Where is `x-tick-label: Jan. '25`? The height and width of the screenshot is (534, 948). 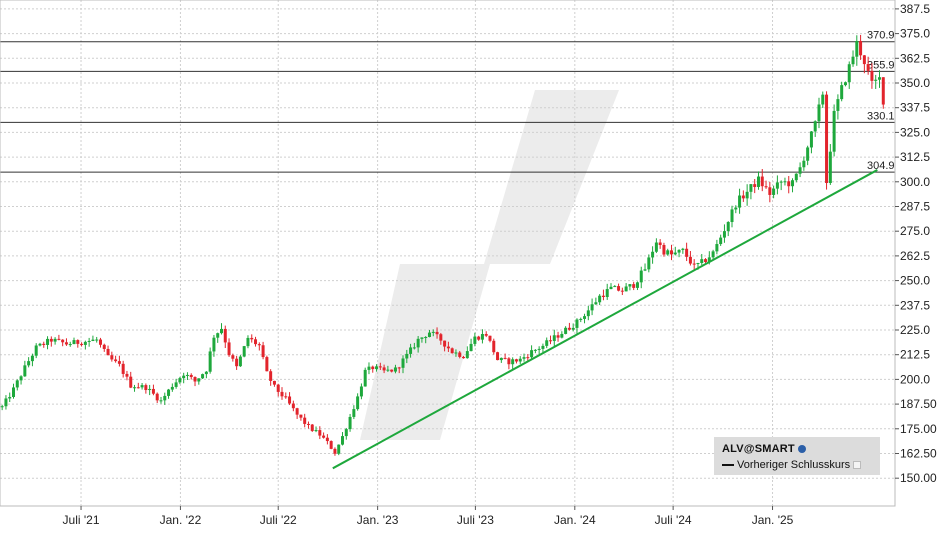
x-tick-label: Jan. '25 is located at coordinates (773, 520).